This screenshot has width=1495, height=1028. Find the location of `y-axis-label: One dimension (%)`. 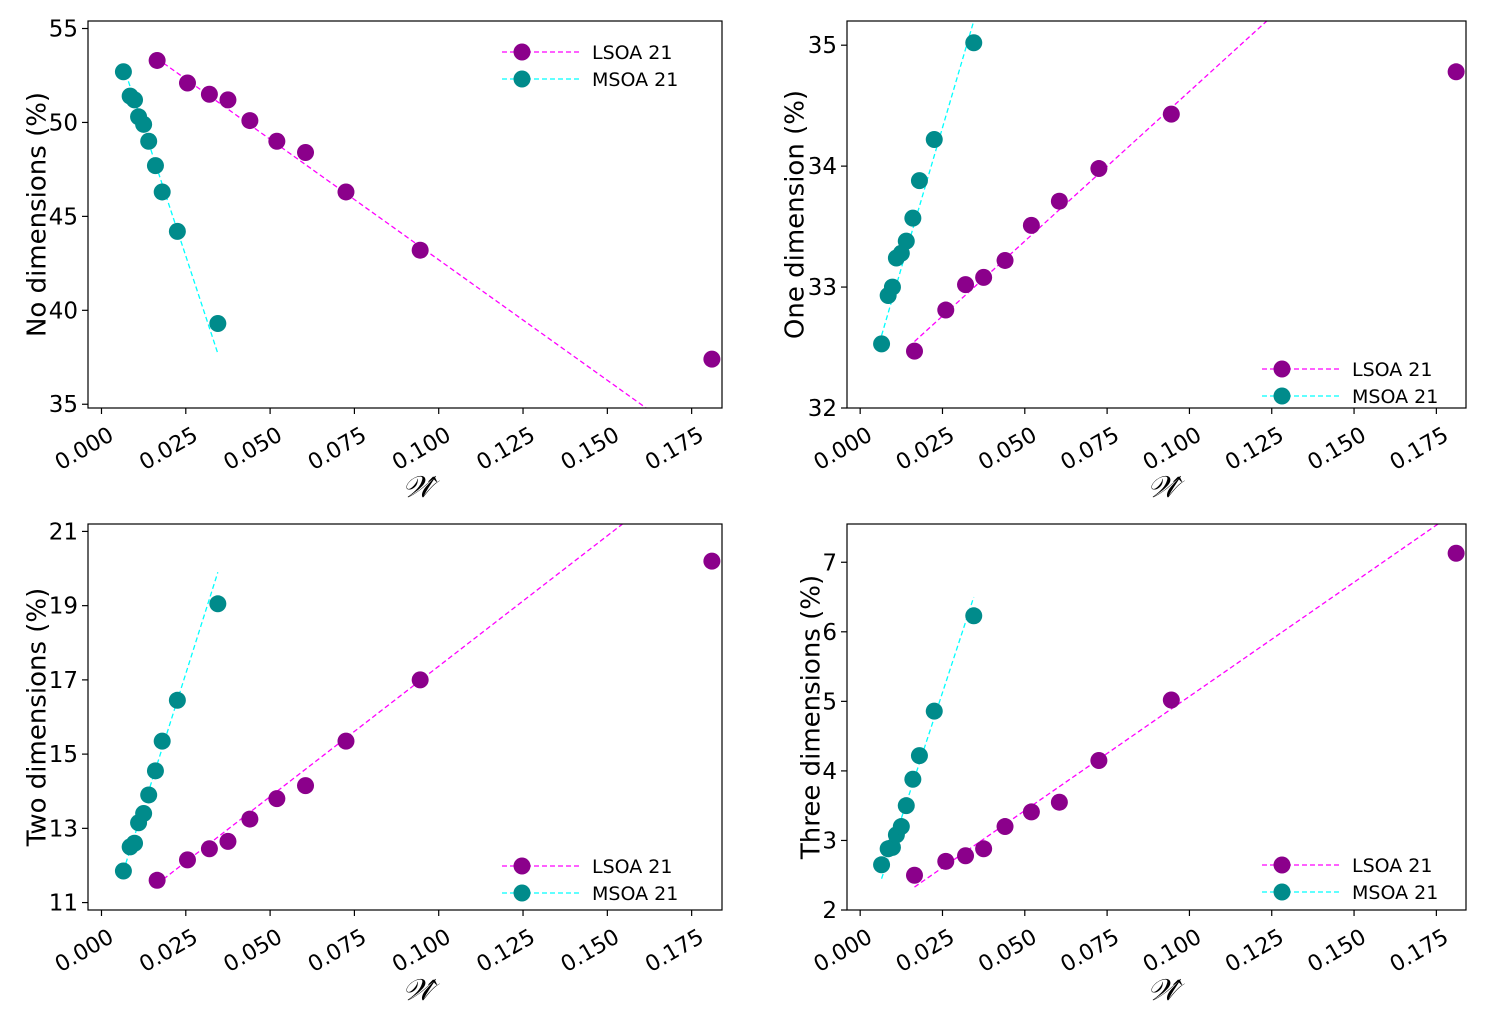

y-axis-label: One dimension (%) is located at coordinates (796, 214).